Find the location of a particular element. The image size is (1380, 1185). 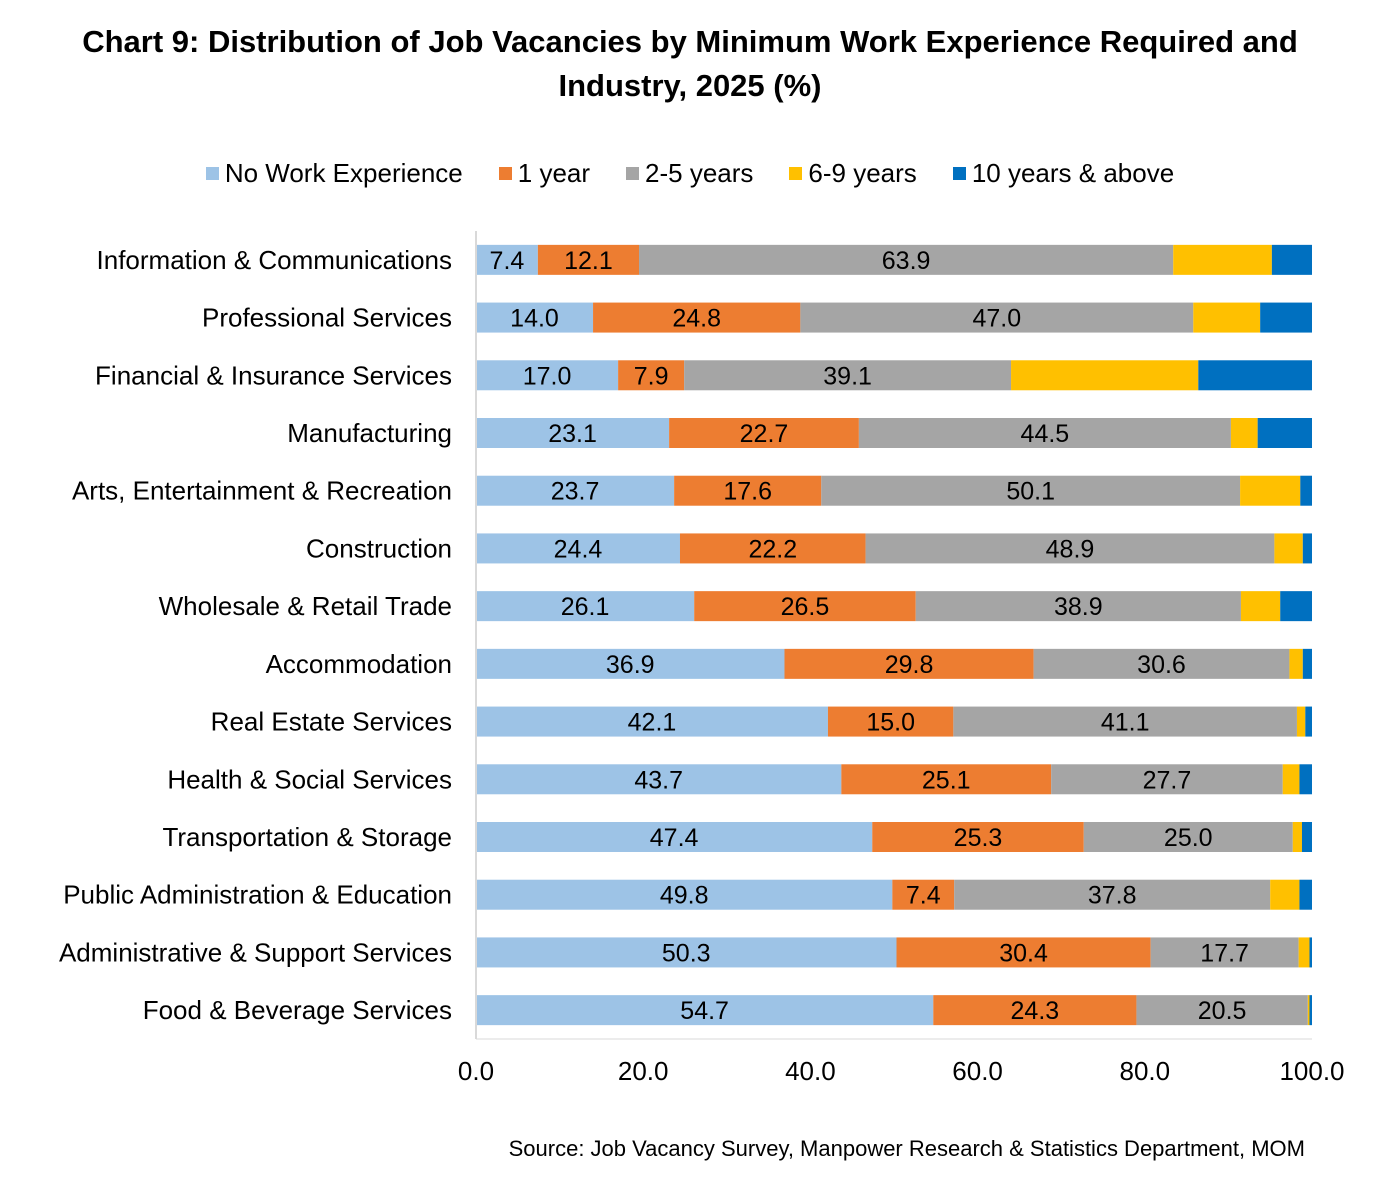

category-label: Health & Social Services is located at coordinates (309, 779).